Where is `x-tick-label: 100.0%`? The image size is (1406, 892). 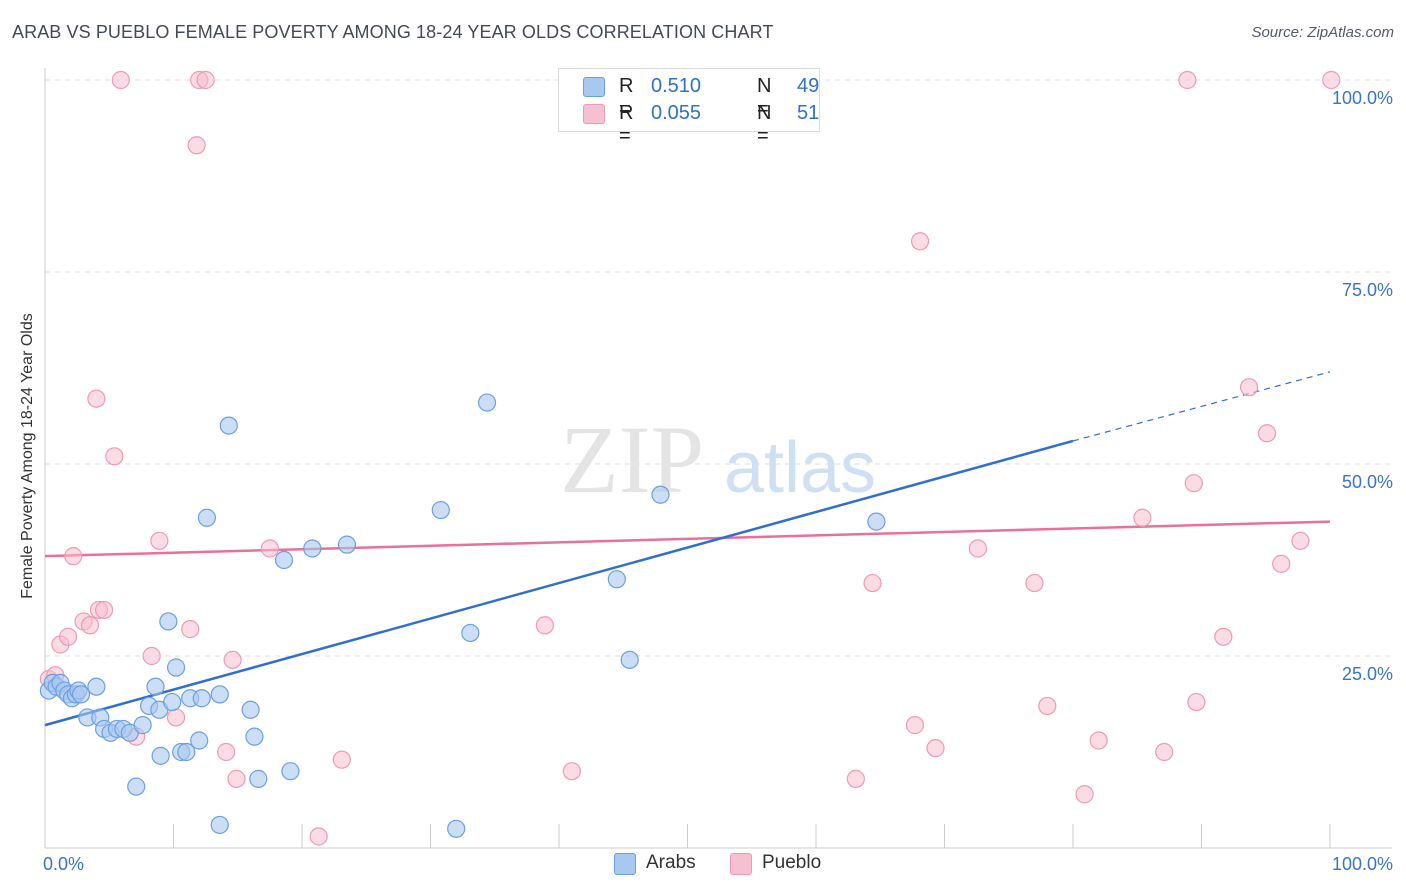 x-tick-label: 100.0% is located at coordinates (1362, 864).